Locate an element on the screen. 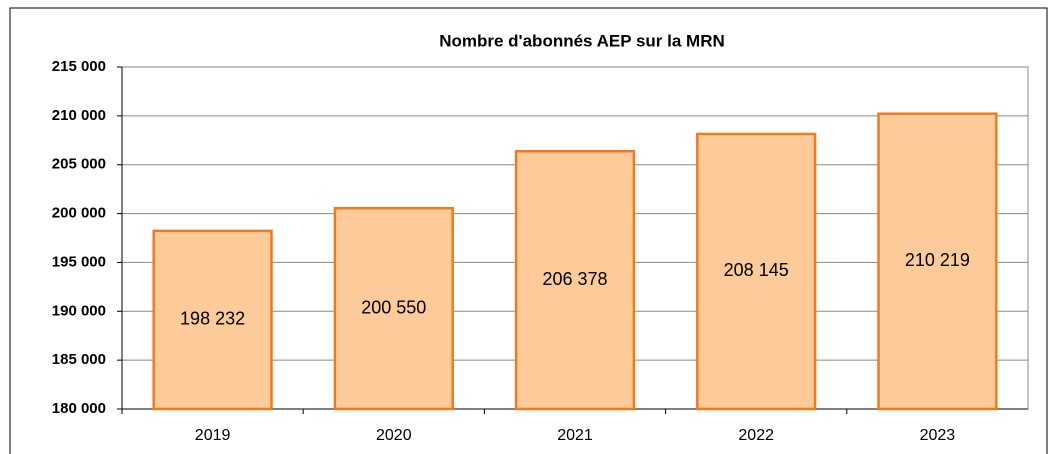  value-label: 210 219 is located at coordinates (937, 260).